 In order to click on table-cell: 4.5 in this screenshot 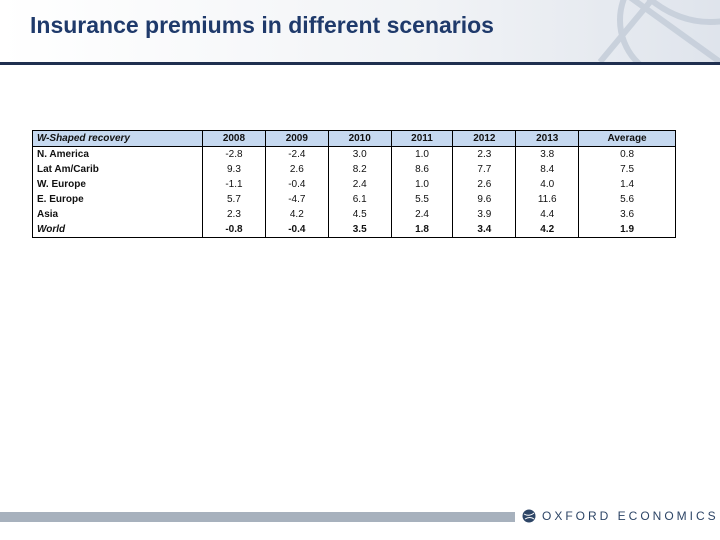, I will do `click(359, 214)`.